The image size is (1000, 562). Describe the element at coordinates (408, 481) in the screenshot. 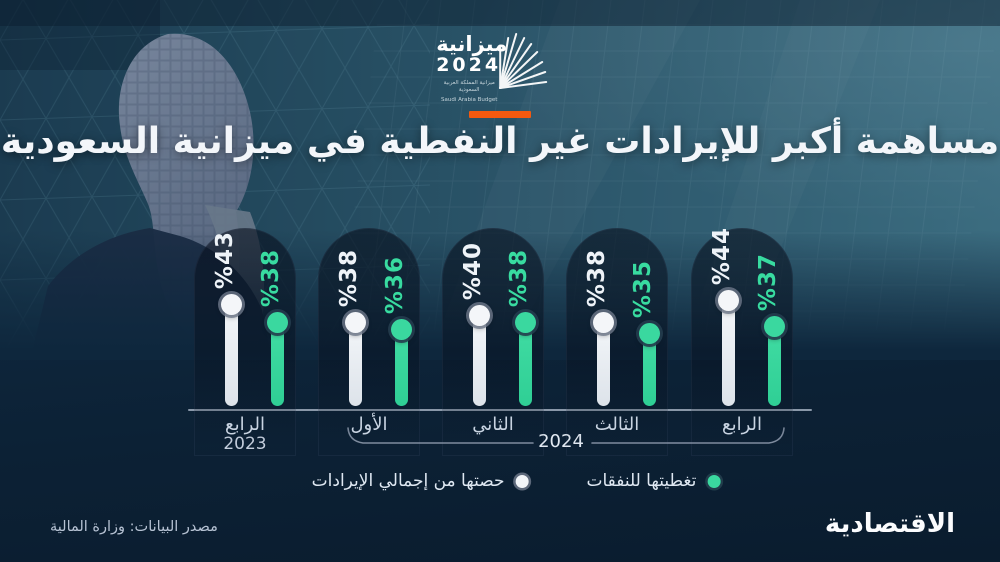

I see `legend-label: حصتها من إجمالي الإيرادات` at that location.